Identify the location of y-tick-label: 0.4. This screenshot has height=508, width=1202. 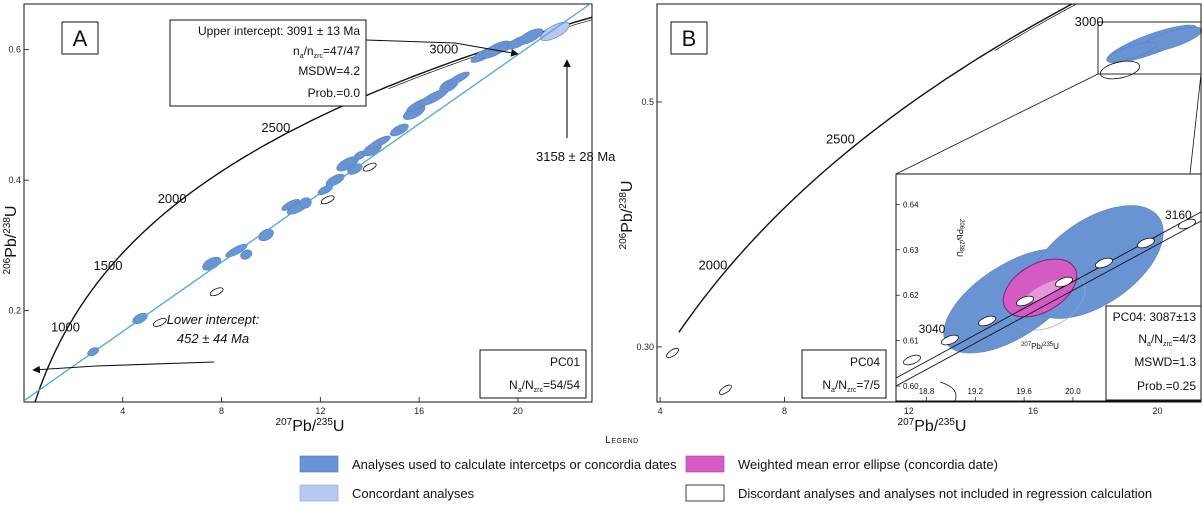
(14, 180).